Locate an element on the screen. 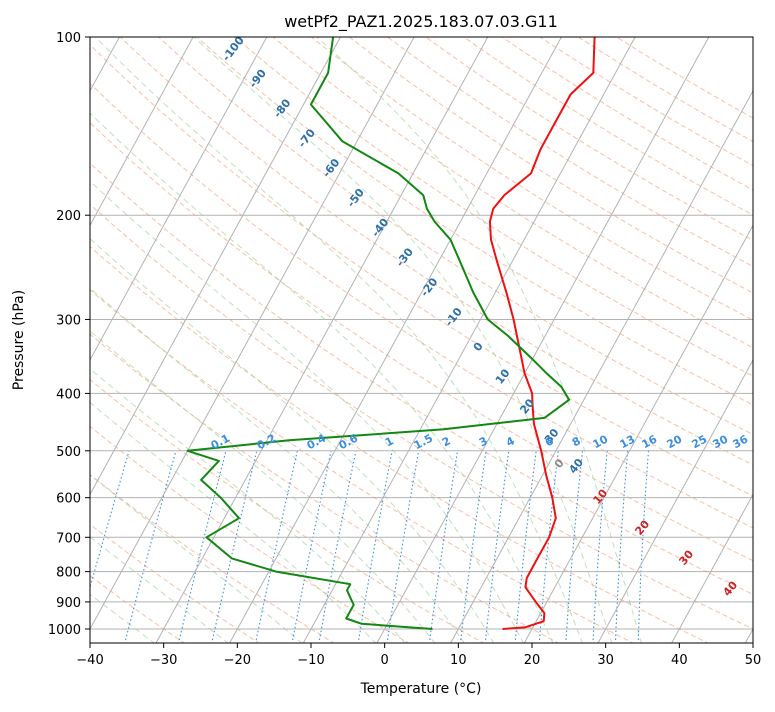 The image size is (775, 712). y-tick-label: 900 is located at coordinates (68, 603).